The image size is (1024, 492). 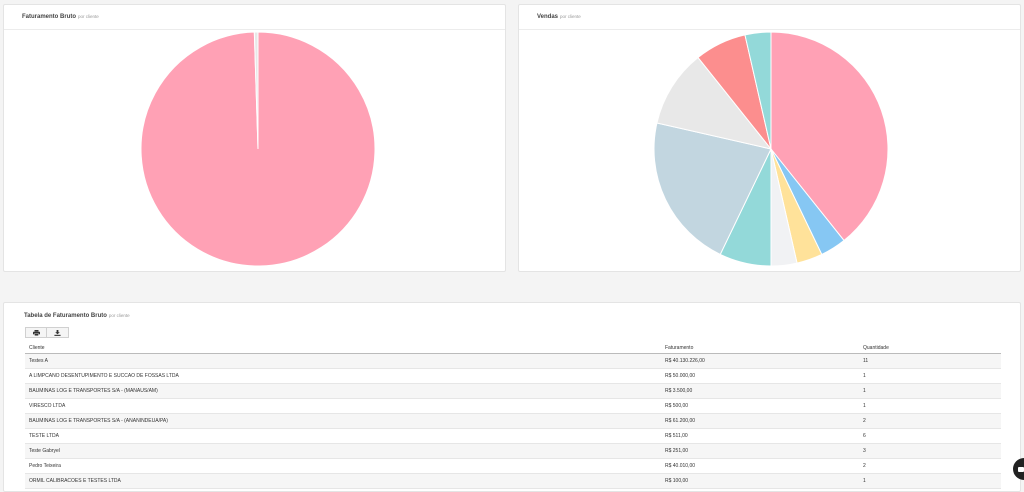 What do you see at coordinates (760, 391) in the screenshot?
I see `cell-faturamento: R$ 3.500,00` at bounding box center [760, 391].